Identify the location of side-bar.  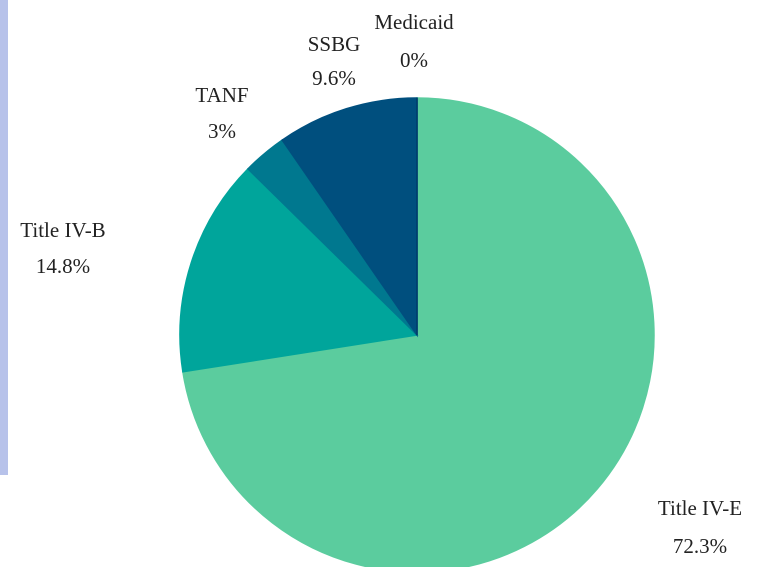
(4, 237).